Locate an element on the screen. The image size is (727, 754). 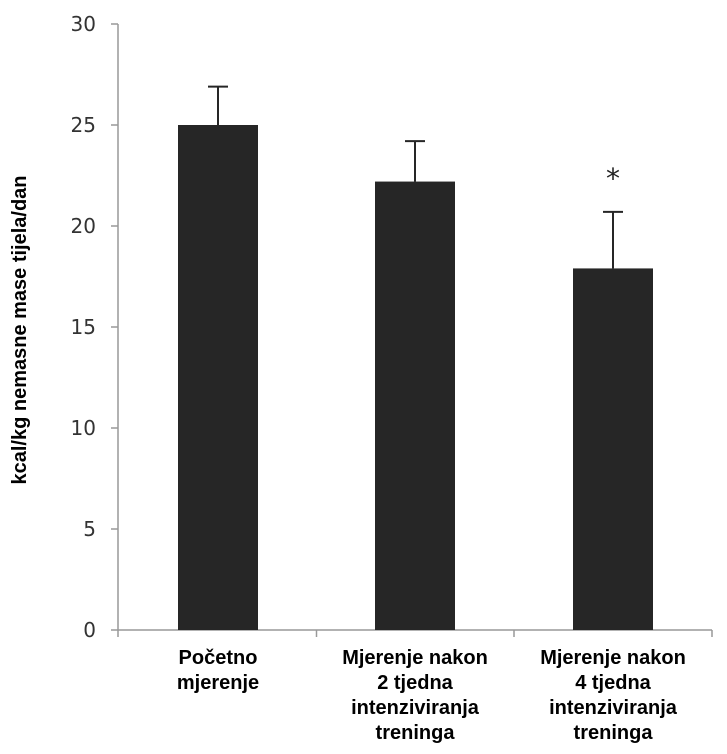
y-tick-label: 30 is located at coordinates (83, 24).